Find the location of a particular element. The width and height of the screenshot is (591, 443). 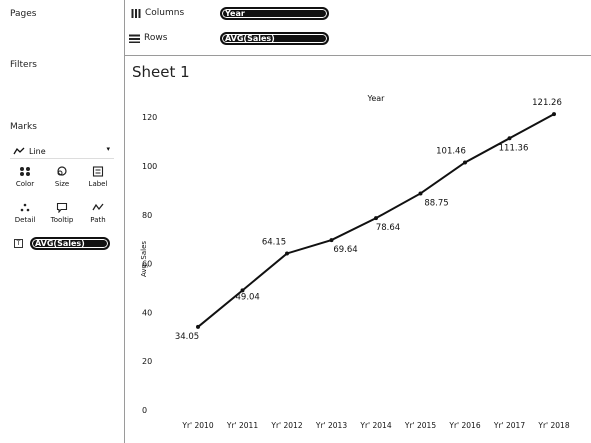

label-button-label: Label is located at coordinates (98, 184).